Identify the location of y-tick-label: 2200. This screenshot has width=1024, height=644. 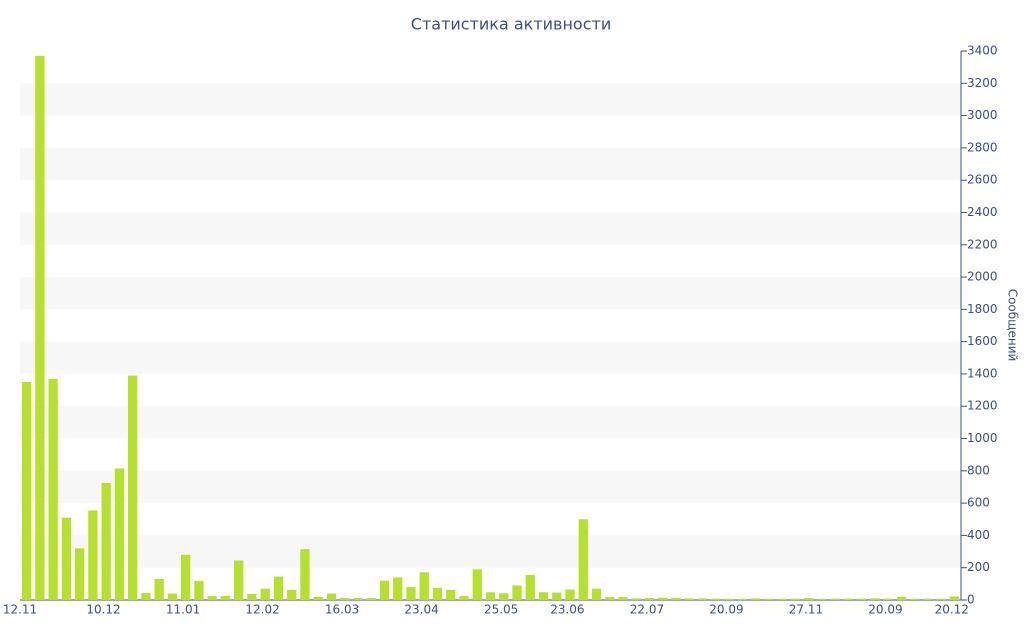
(982, 244).